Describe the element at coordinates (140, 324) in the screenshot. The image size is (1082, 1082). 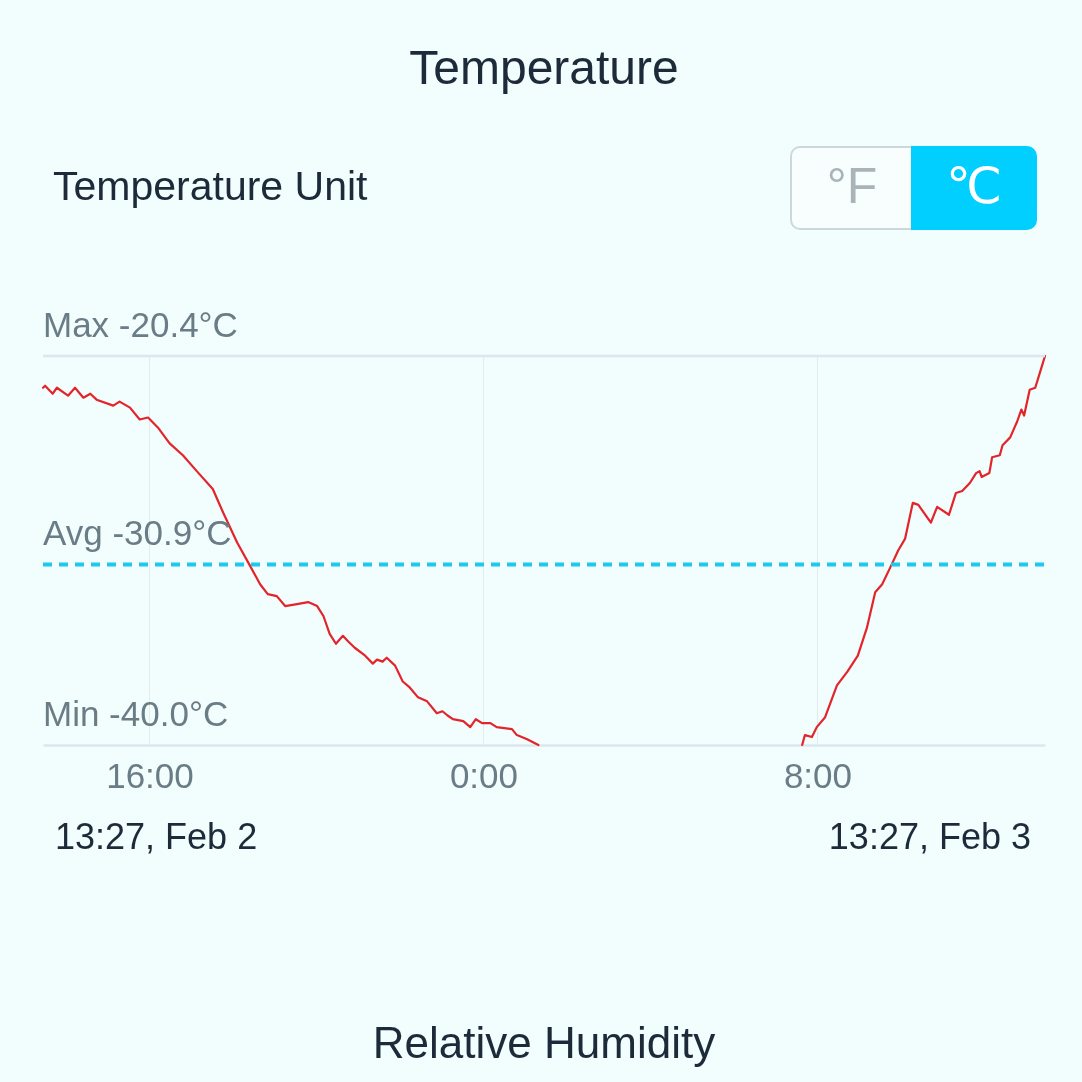
I see `ref-line-label: Max -20.4°C` at that location.